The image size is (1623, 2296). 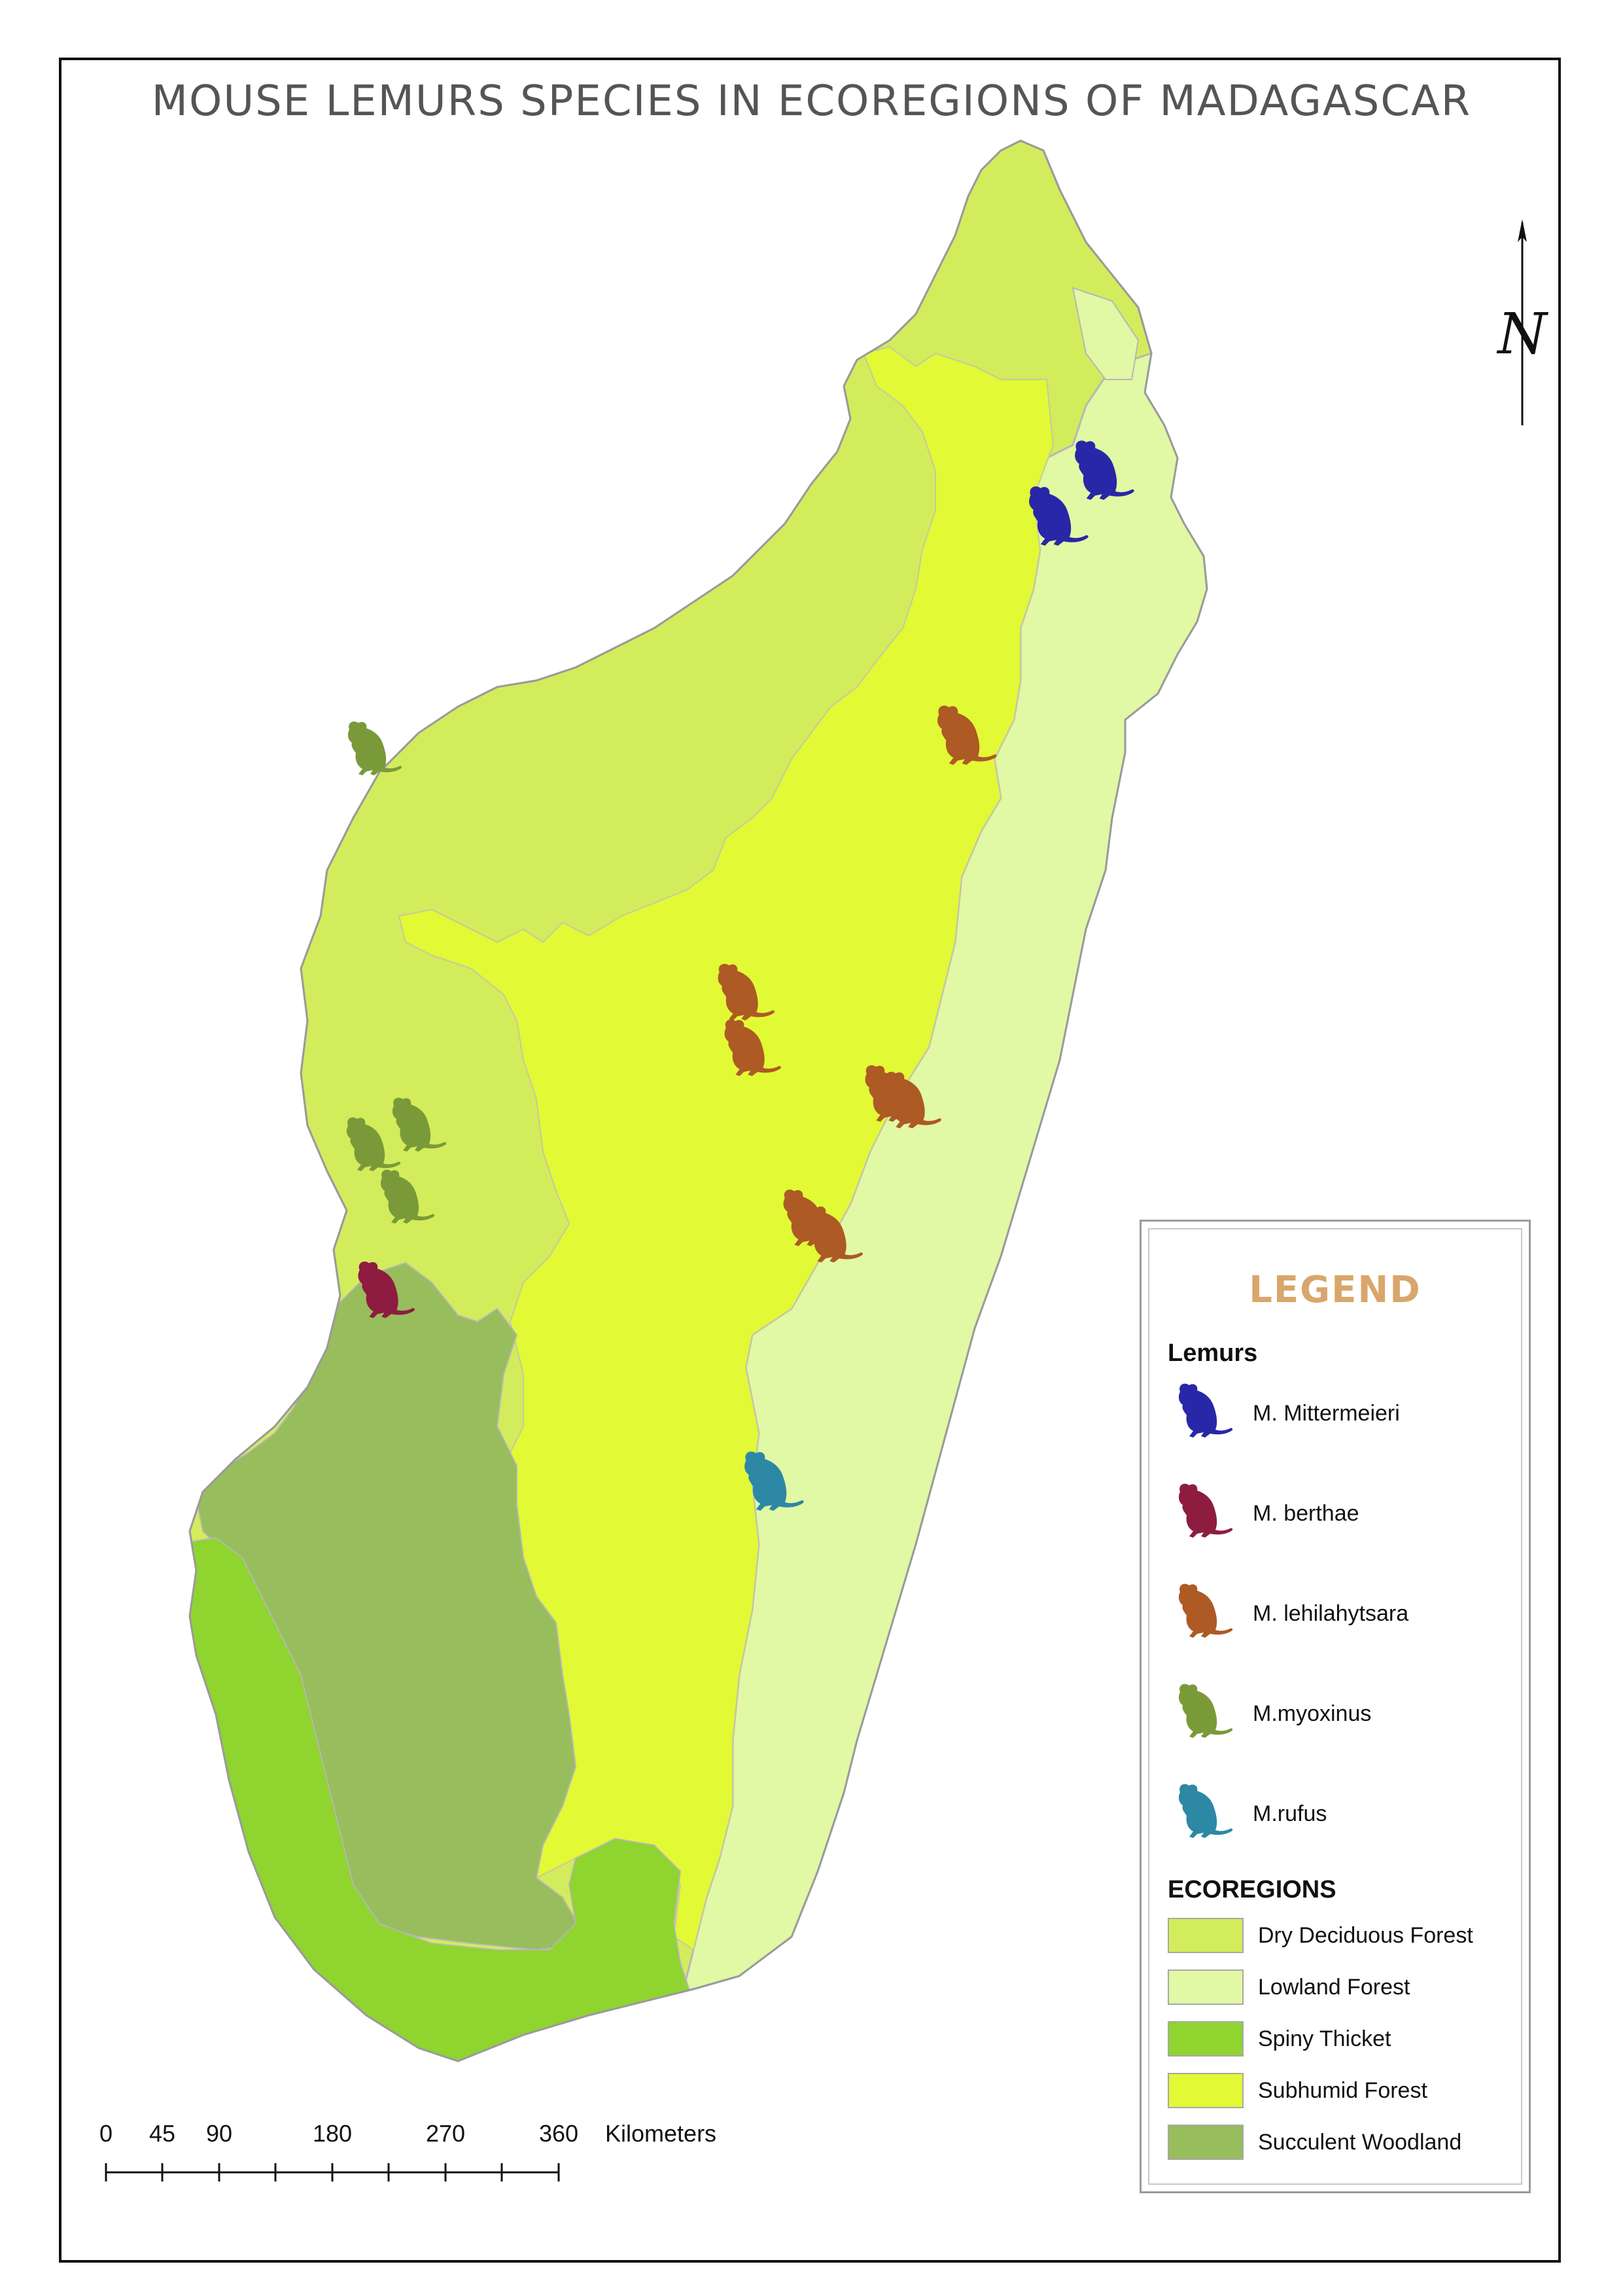 I want to click on legend-label: M. berthae, so click(x=1306, y=1513).